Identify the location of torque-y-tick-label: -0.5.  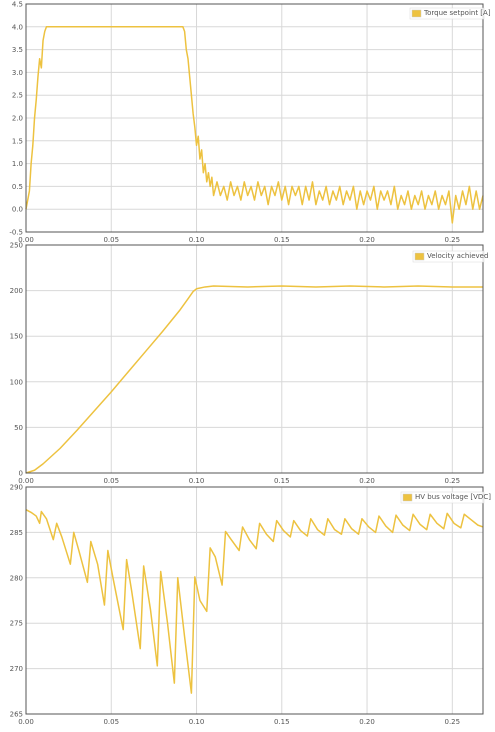
(16, 233).